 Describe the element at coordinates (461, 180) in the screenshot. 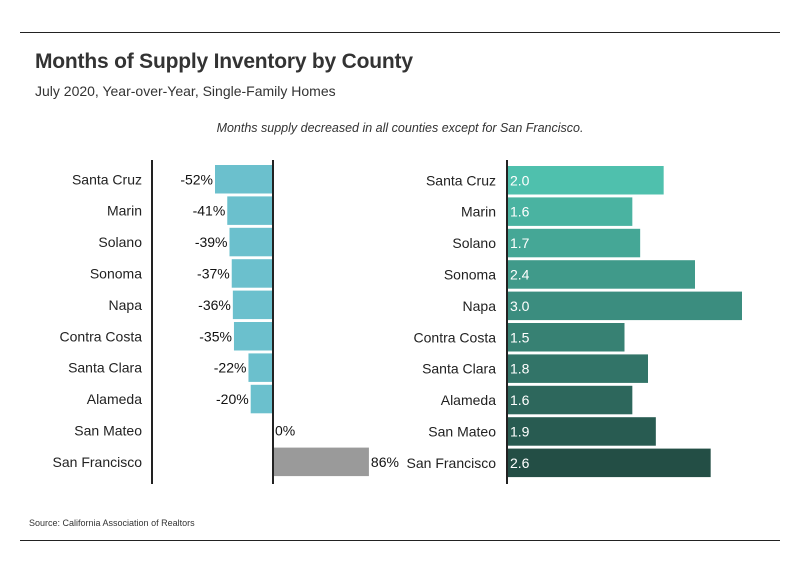

I see `right-category-label: Santa Cruz` at that location.